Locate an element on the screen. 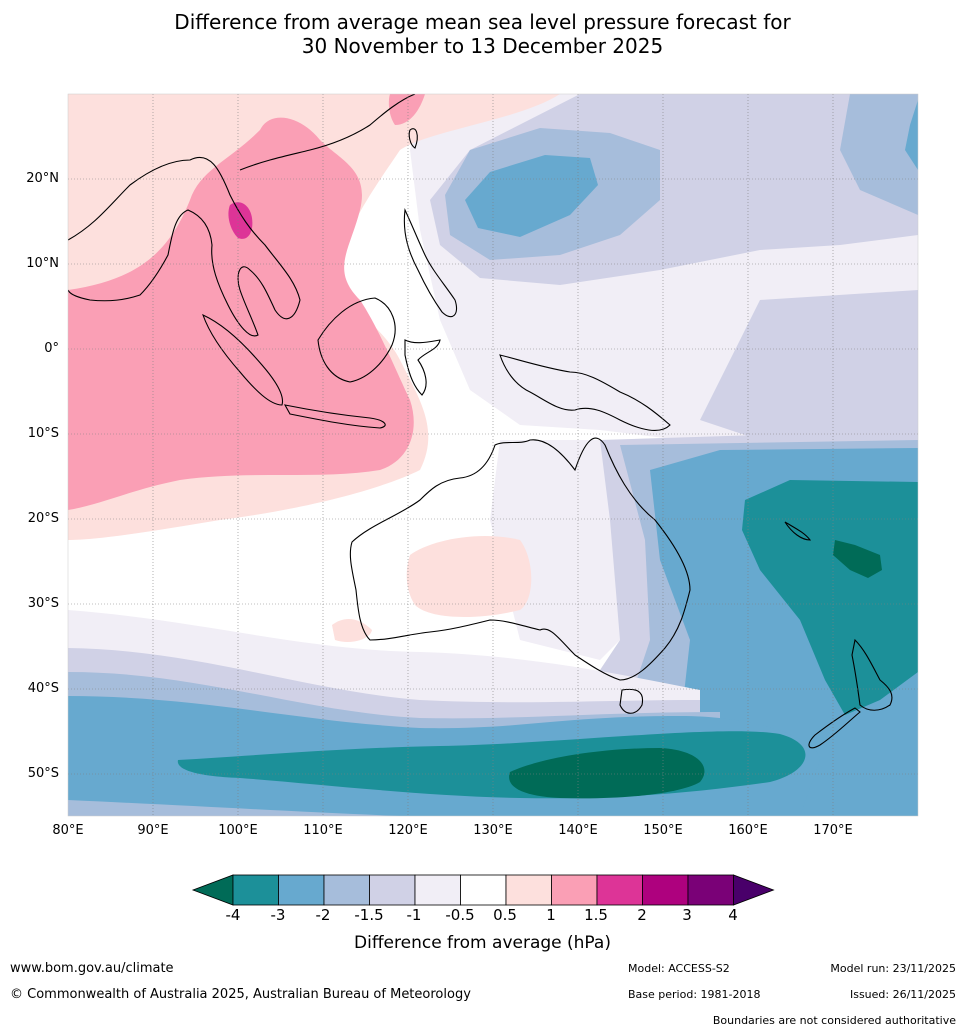 This screenshot has height=1035, width=965. anomaly-band-minus-1-5-far-south is located at coordinates (234, 808).